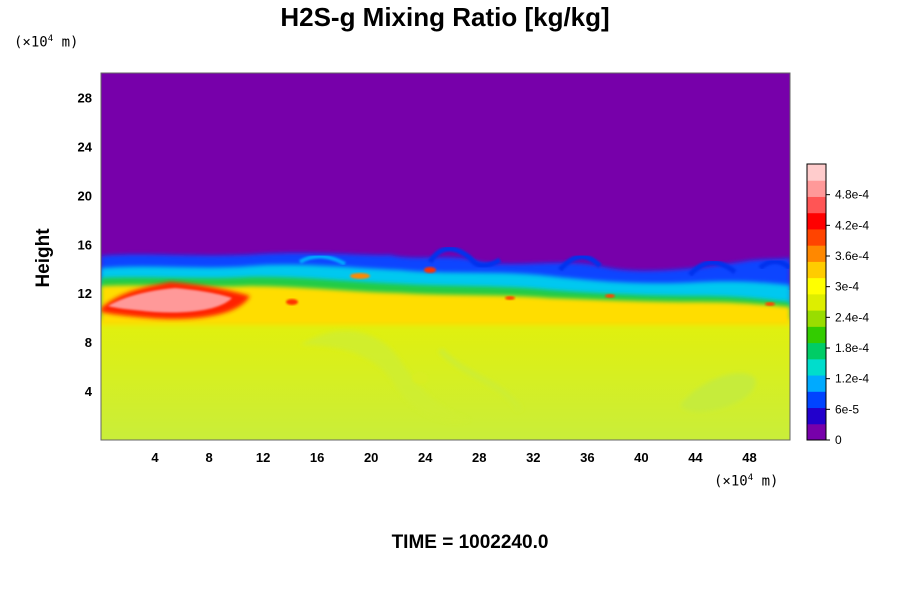 The height and width of the screenshot is (600, 900). I want to click on y-tick-label: 24, so click(85, 146).